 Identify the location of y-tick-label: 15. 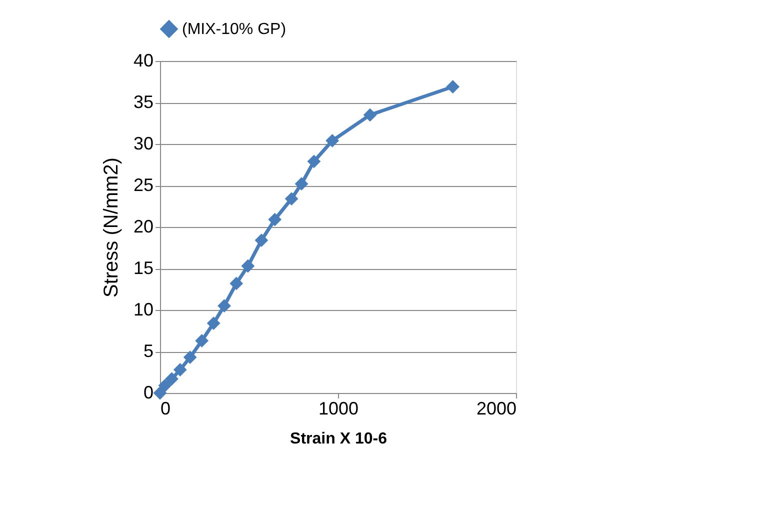
(143, 268).